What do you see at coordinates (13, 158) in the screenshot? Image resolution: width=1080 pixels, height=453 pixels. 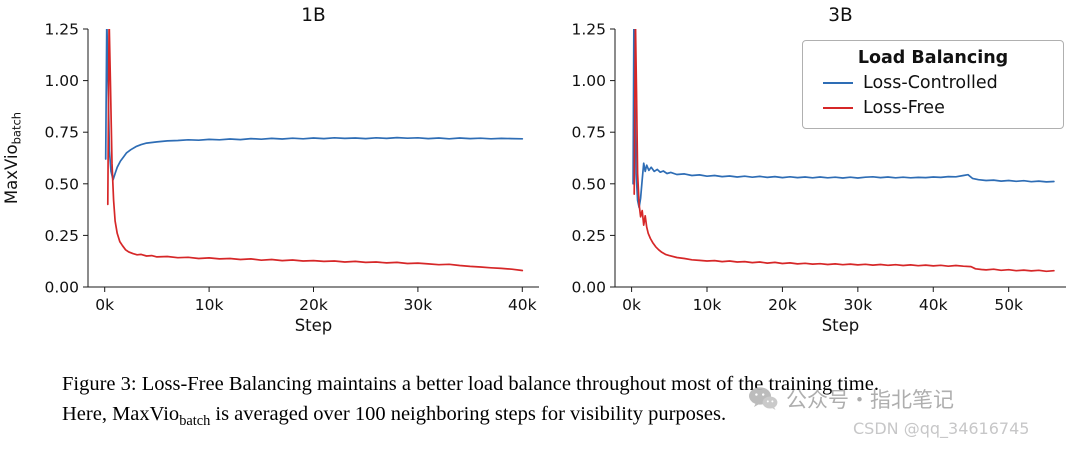 I see `y-axis-label: MaxViobatch` at bounding box center [13, 158].